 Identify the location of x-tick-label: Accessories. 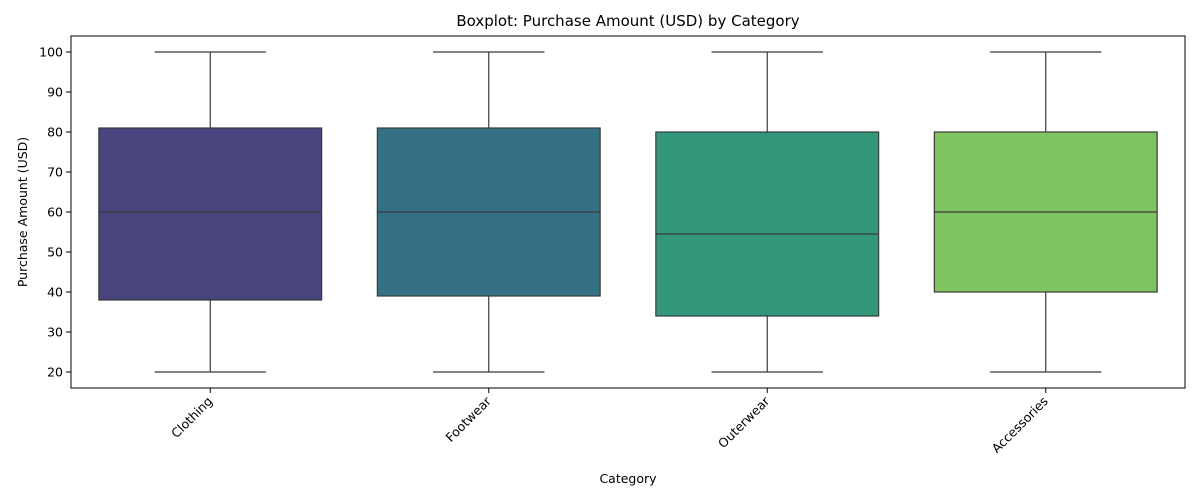
(1019, 425).